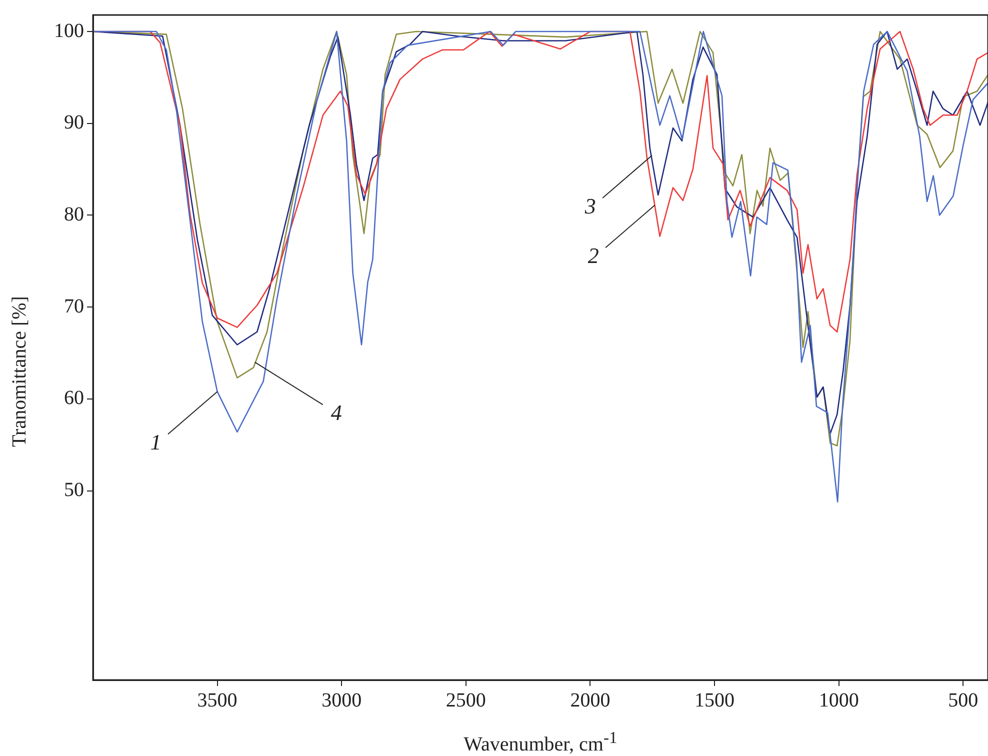  I want to click on y-tick-label: 50, so click(74, 490).